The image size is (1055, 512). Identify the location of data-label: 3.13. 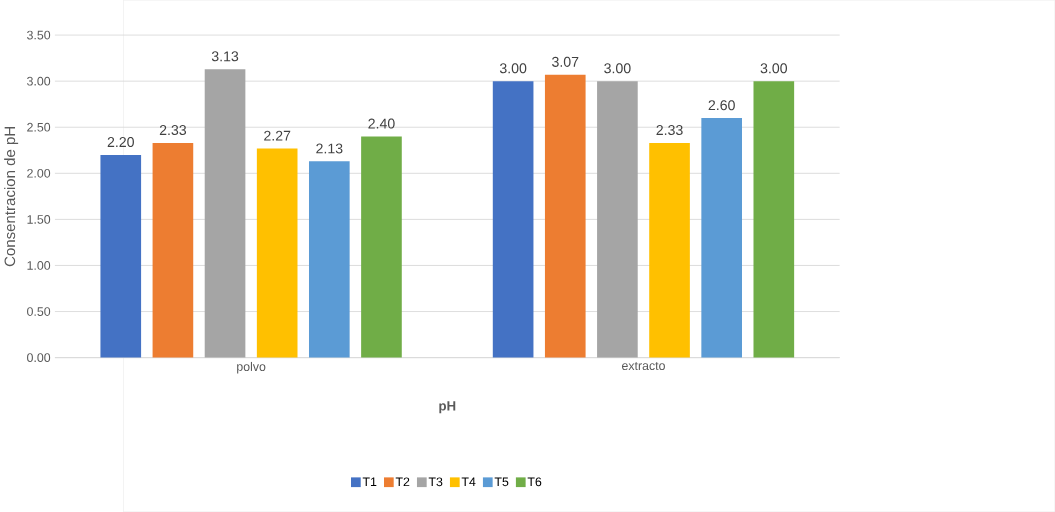
(225, 56).